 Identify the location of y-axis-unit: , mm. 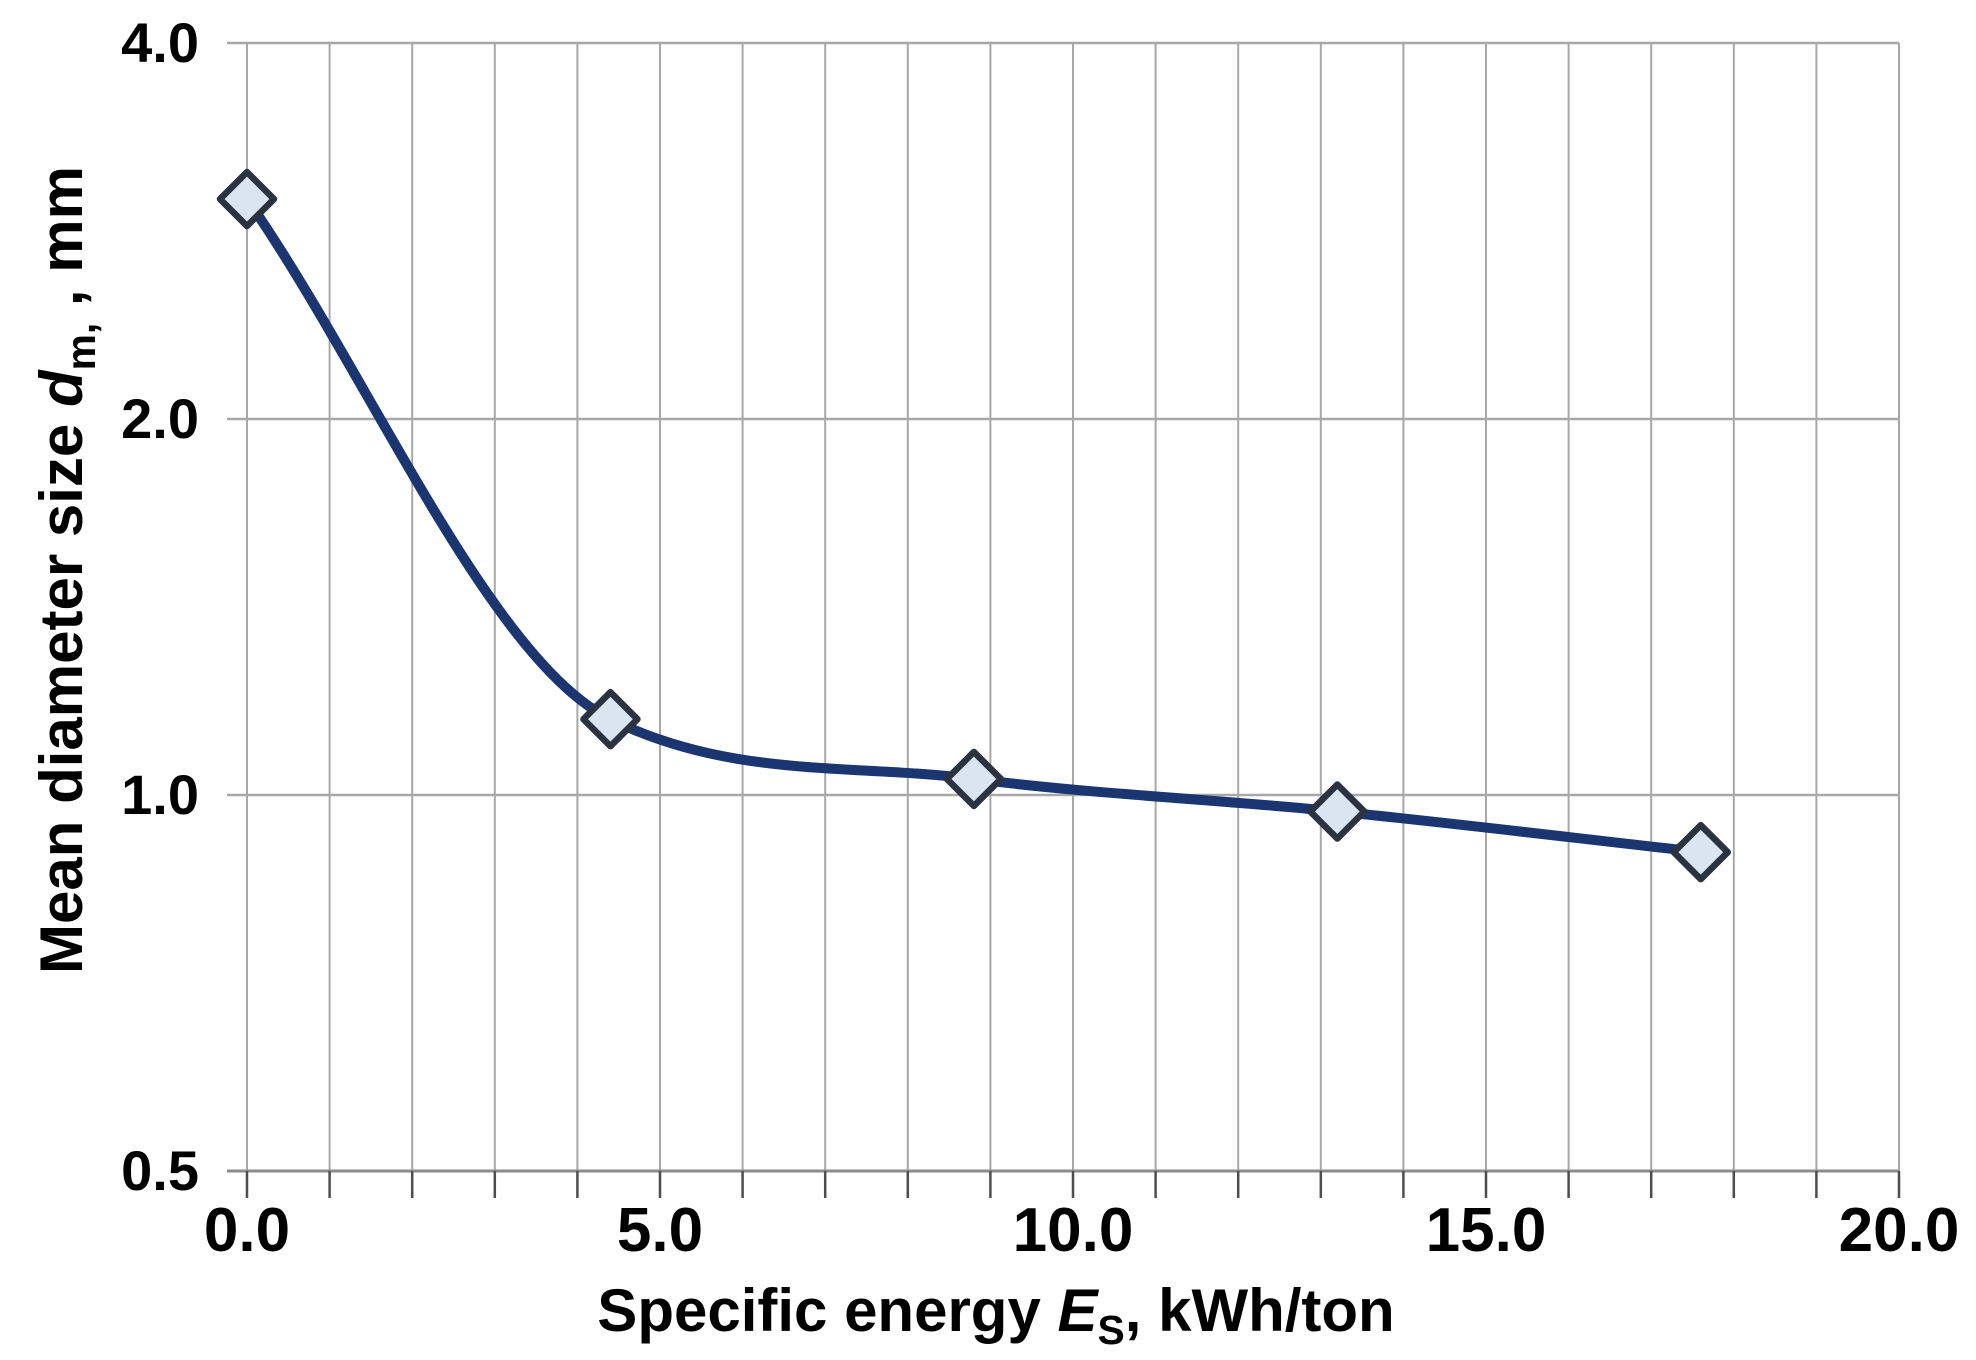
(61, 244).